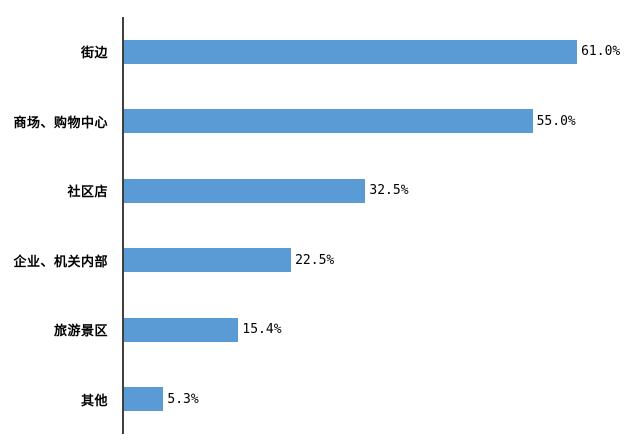 The height and width of the screenshot is (442, 633). Describe the element at coordinates (601, 52) in the screenshot. I see `value-label: 61.0%` at that location.